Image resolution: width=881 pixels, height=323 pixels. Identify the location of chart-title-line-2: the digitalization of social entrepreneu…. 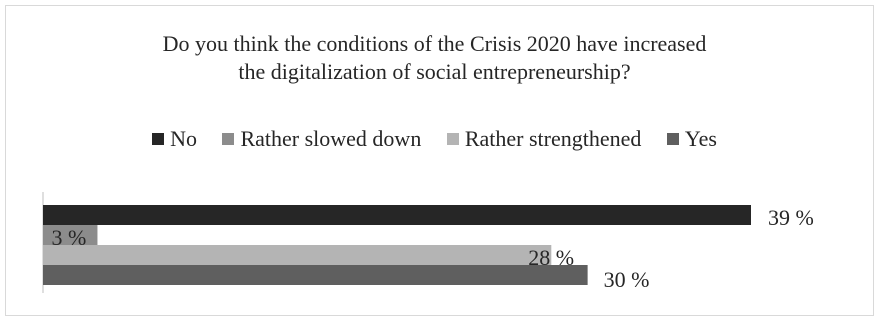
(434, 71).